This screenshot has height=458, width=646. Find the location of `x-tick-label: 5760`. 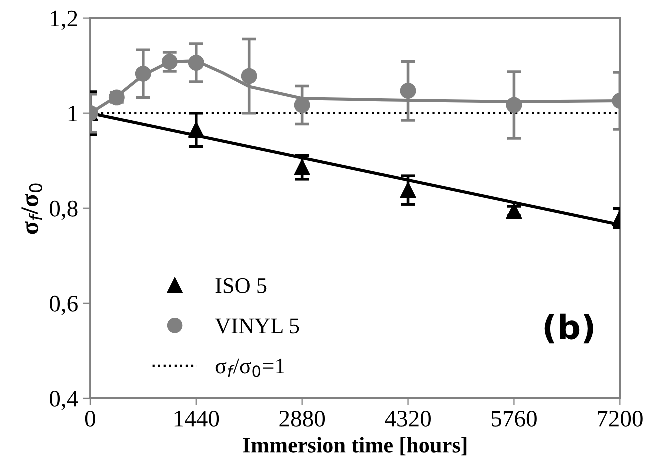

x-tick-label: 5760 is located at coordinates (514, 418).